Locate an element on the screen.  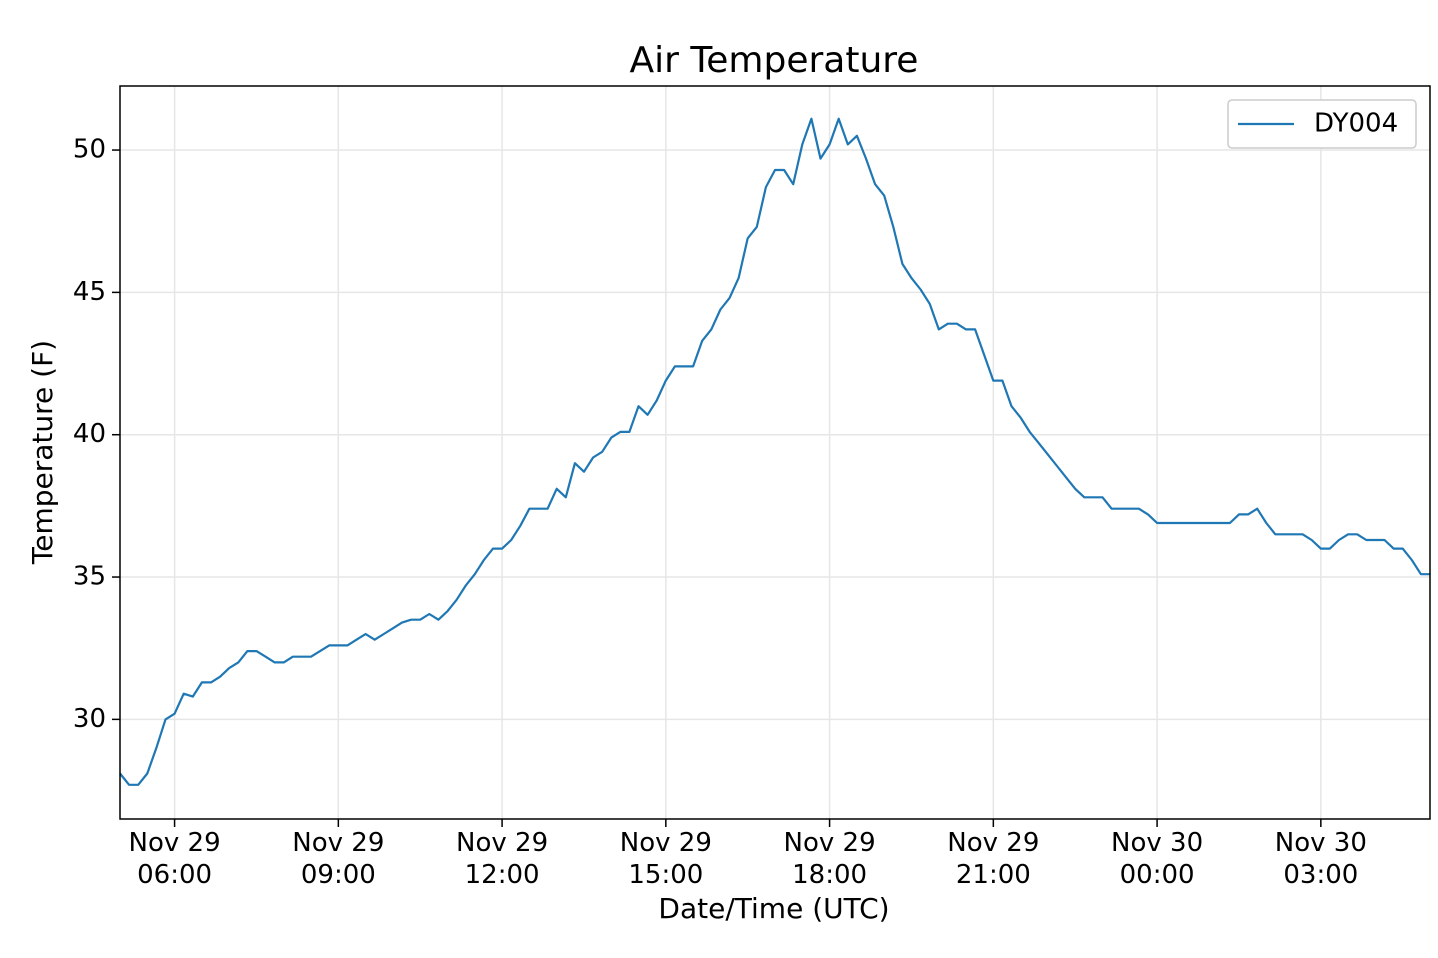
x-tick-label: Nov 29 12:00 is located at coordinates (502, 859).